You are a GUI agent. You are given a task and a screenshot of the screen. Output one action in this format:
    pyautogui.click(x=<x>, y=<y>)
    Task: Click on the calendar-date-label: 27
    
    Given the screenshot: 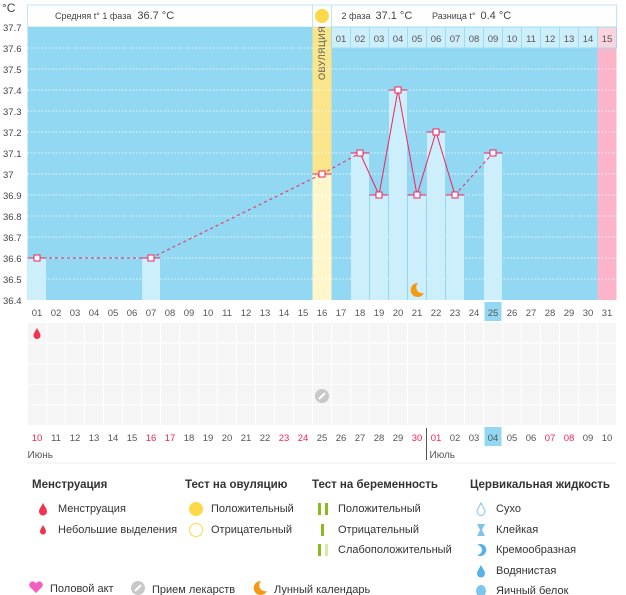 What is the action you would take?
    pyautogui.click(x=360, y=438)
    